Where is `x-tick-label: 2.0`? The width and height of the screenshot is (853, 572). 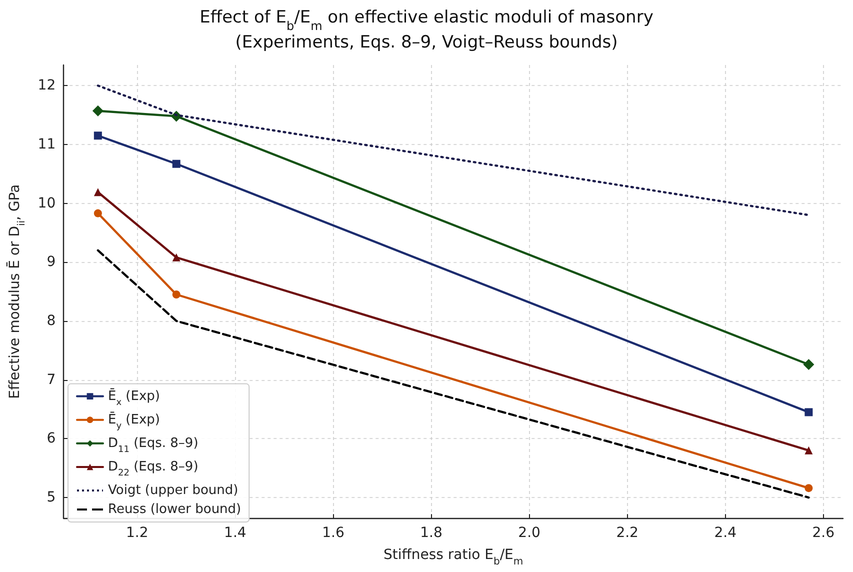
x-tick-label: 2.0 is located at coordinates (529, 533).